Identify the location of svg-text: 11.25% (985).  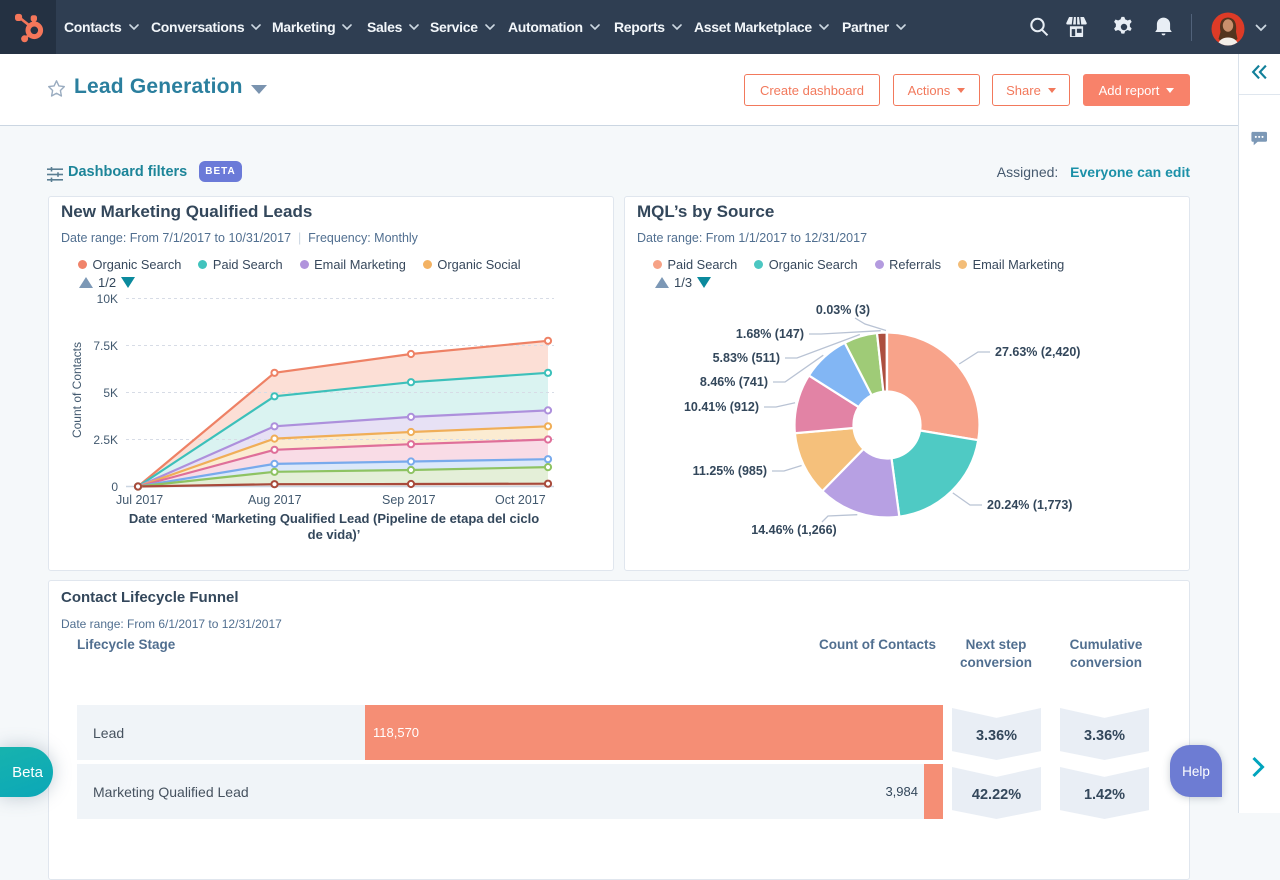
(730, 471).